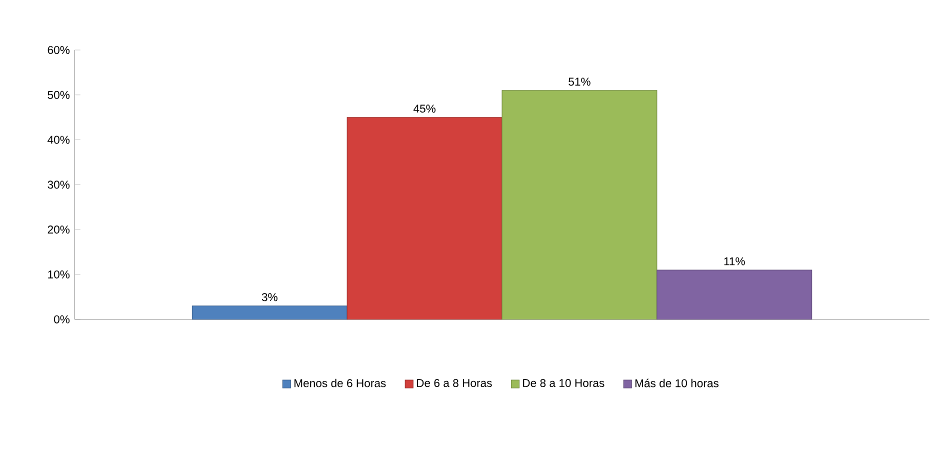 The width and height of the screenshot is (948, 458). Describe the element at coordinates (677, 383) in the screenshot. I see `legend-label: Más de 10 horas` at that location.